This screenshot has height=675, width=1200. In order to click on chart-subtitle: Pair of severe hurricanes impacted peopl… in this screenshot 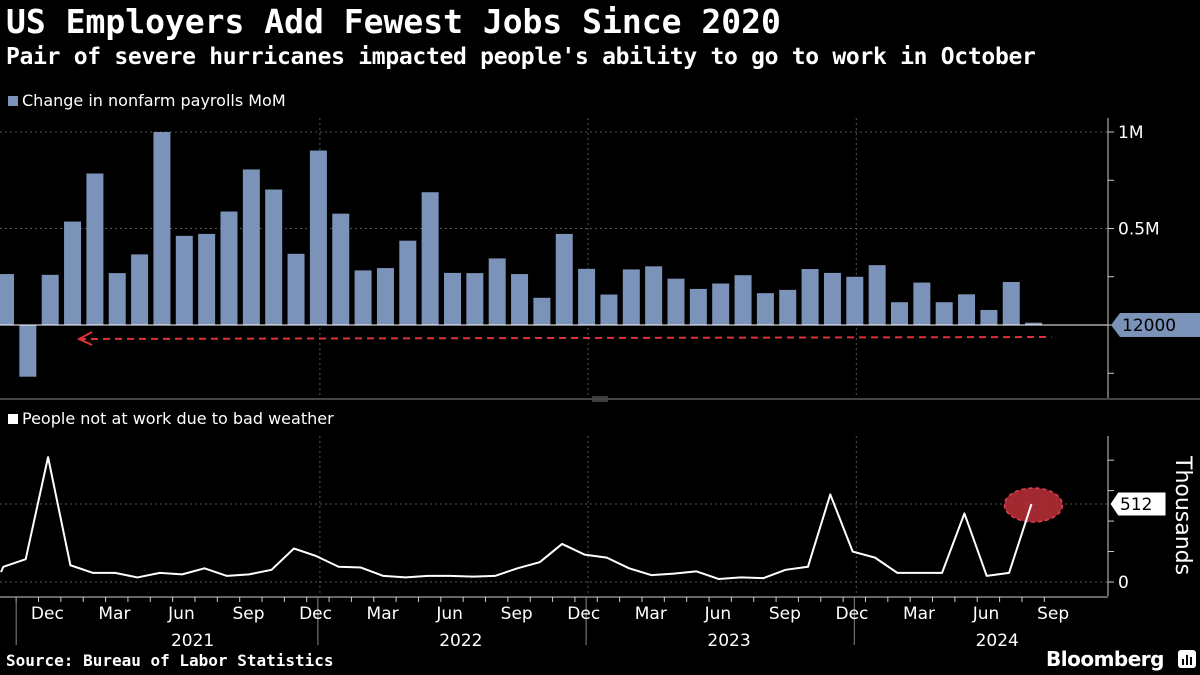, I will do `click(521, 57)`.